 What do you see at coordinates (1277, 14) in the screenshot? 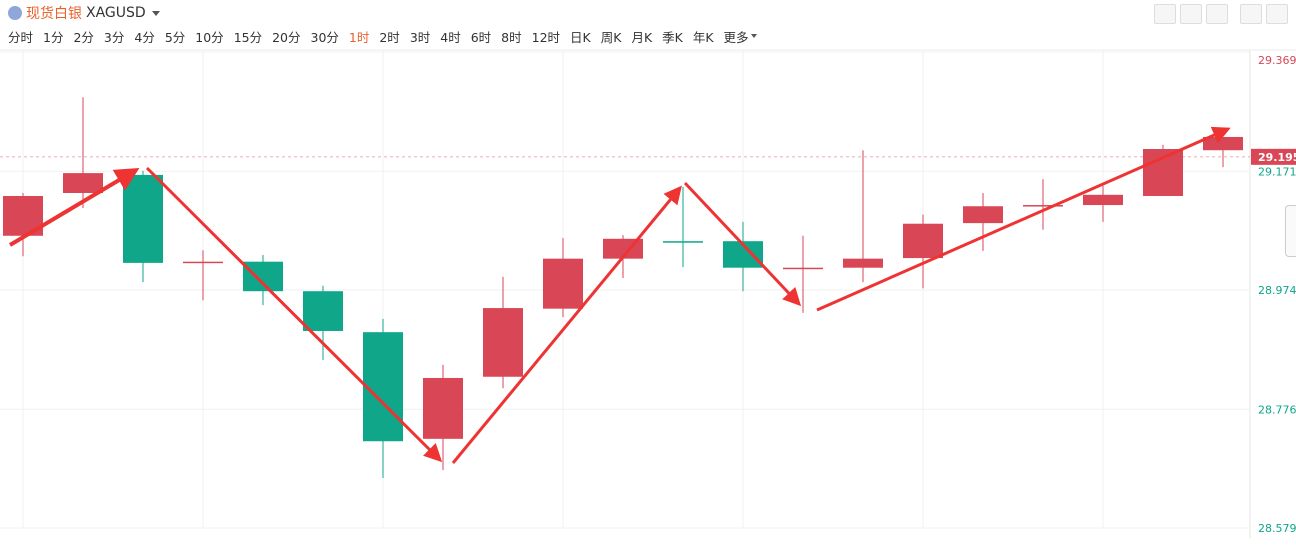
I see `close-button` at bounding box center [1277, 14].